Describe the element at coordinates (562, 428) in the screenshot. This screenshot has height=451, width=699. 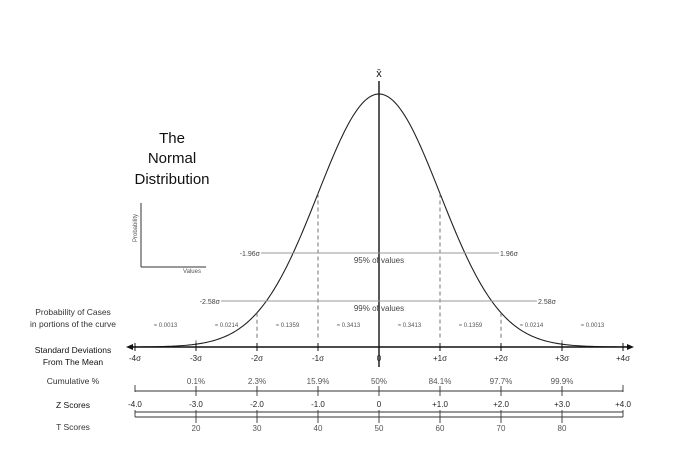
I see `t-label: 80` at that location.